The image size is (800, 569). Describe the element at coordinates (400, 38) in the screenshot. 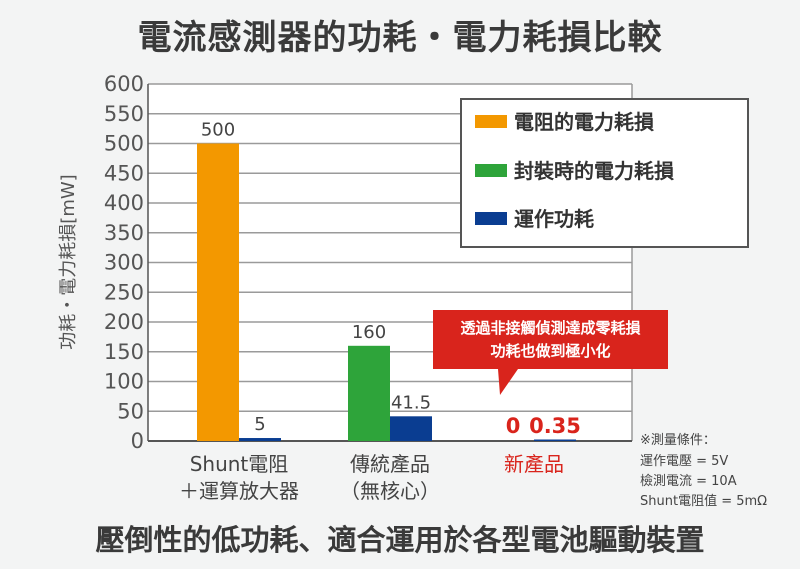

I see `chart-title: 電流感測器的功耗・電力耗損比較` at that location.